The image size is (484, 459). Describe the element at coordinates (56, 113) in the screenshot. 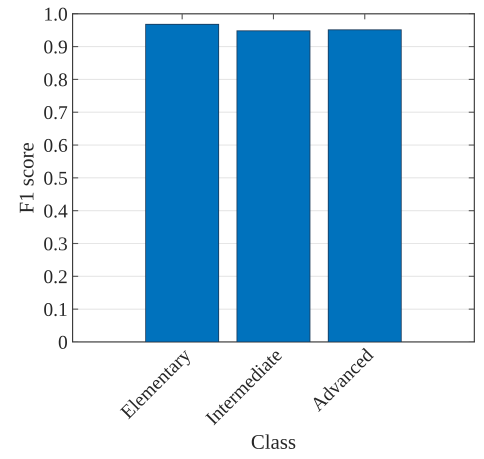

I see `y-tick-label: 0.7` at that location.